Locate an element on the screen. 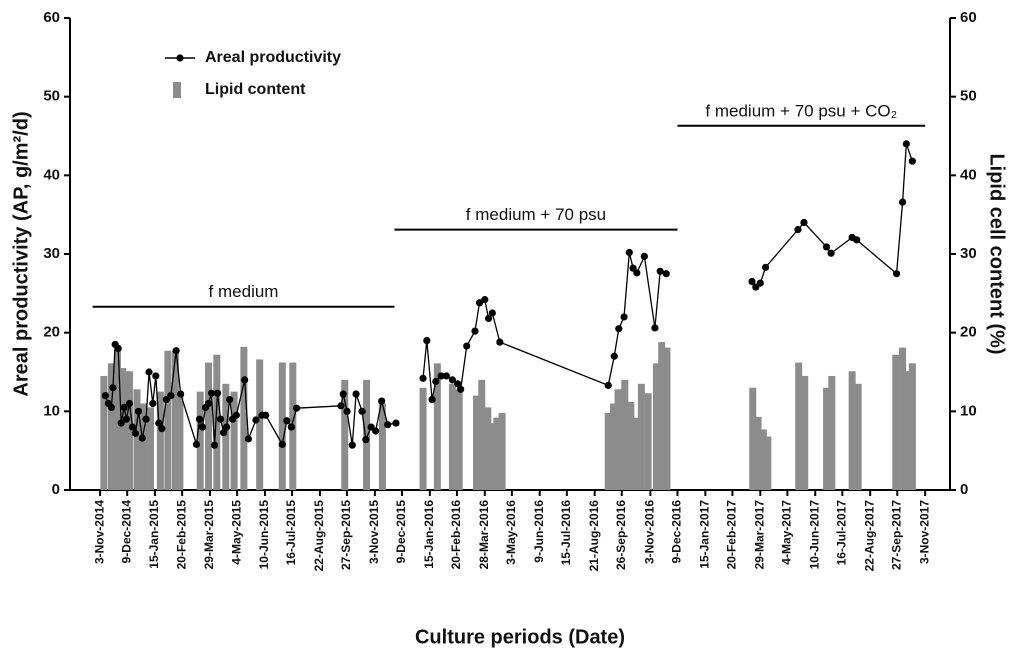 The image size is (1014, 654). y-tick-label: 0 is located at coordinates (56, 489).